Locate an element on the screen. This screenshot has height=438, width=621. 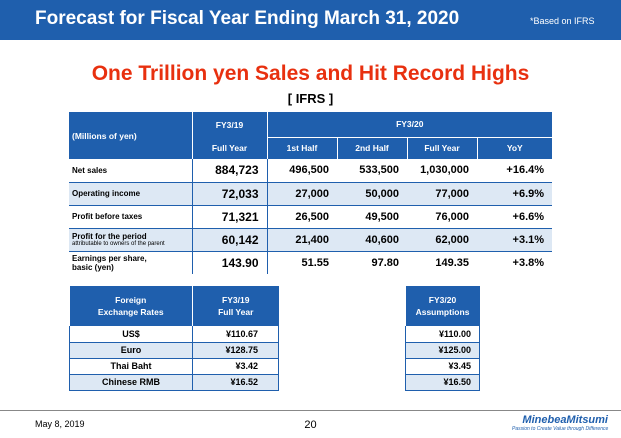
fx-rate-value: ¥16.52 is located at coordinates (235, 382).